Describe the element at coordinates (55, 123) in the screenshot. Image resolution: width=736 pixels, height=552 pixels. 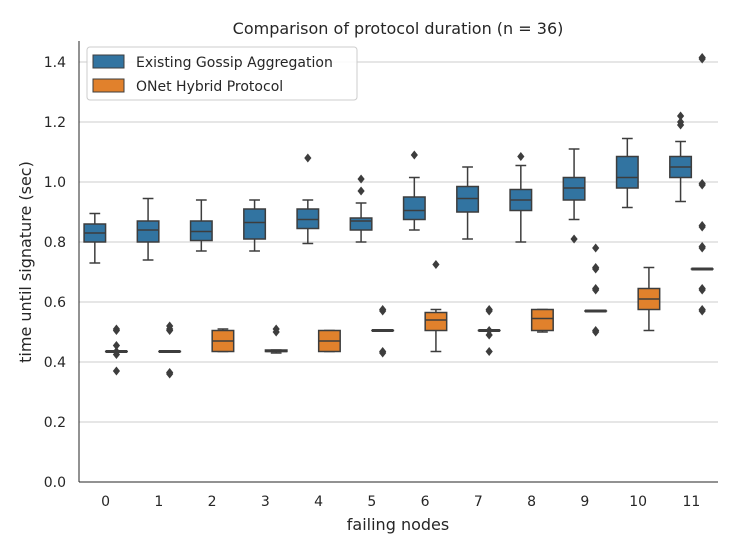
I see `y-tick-label: 1.2` at that location.